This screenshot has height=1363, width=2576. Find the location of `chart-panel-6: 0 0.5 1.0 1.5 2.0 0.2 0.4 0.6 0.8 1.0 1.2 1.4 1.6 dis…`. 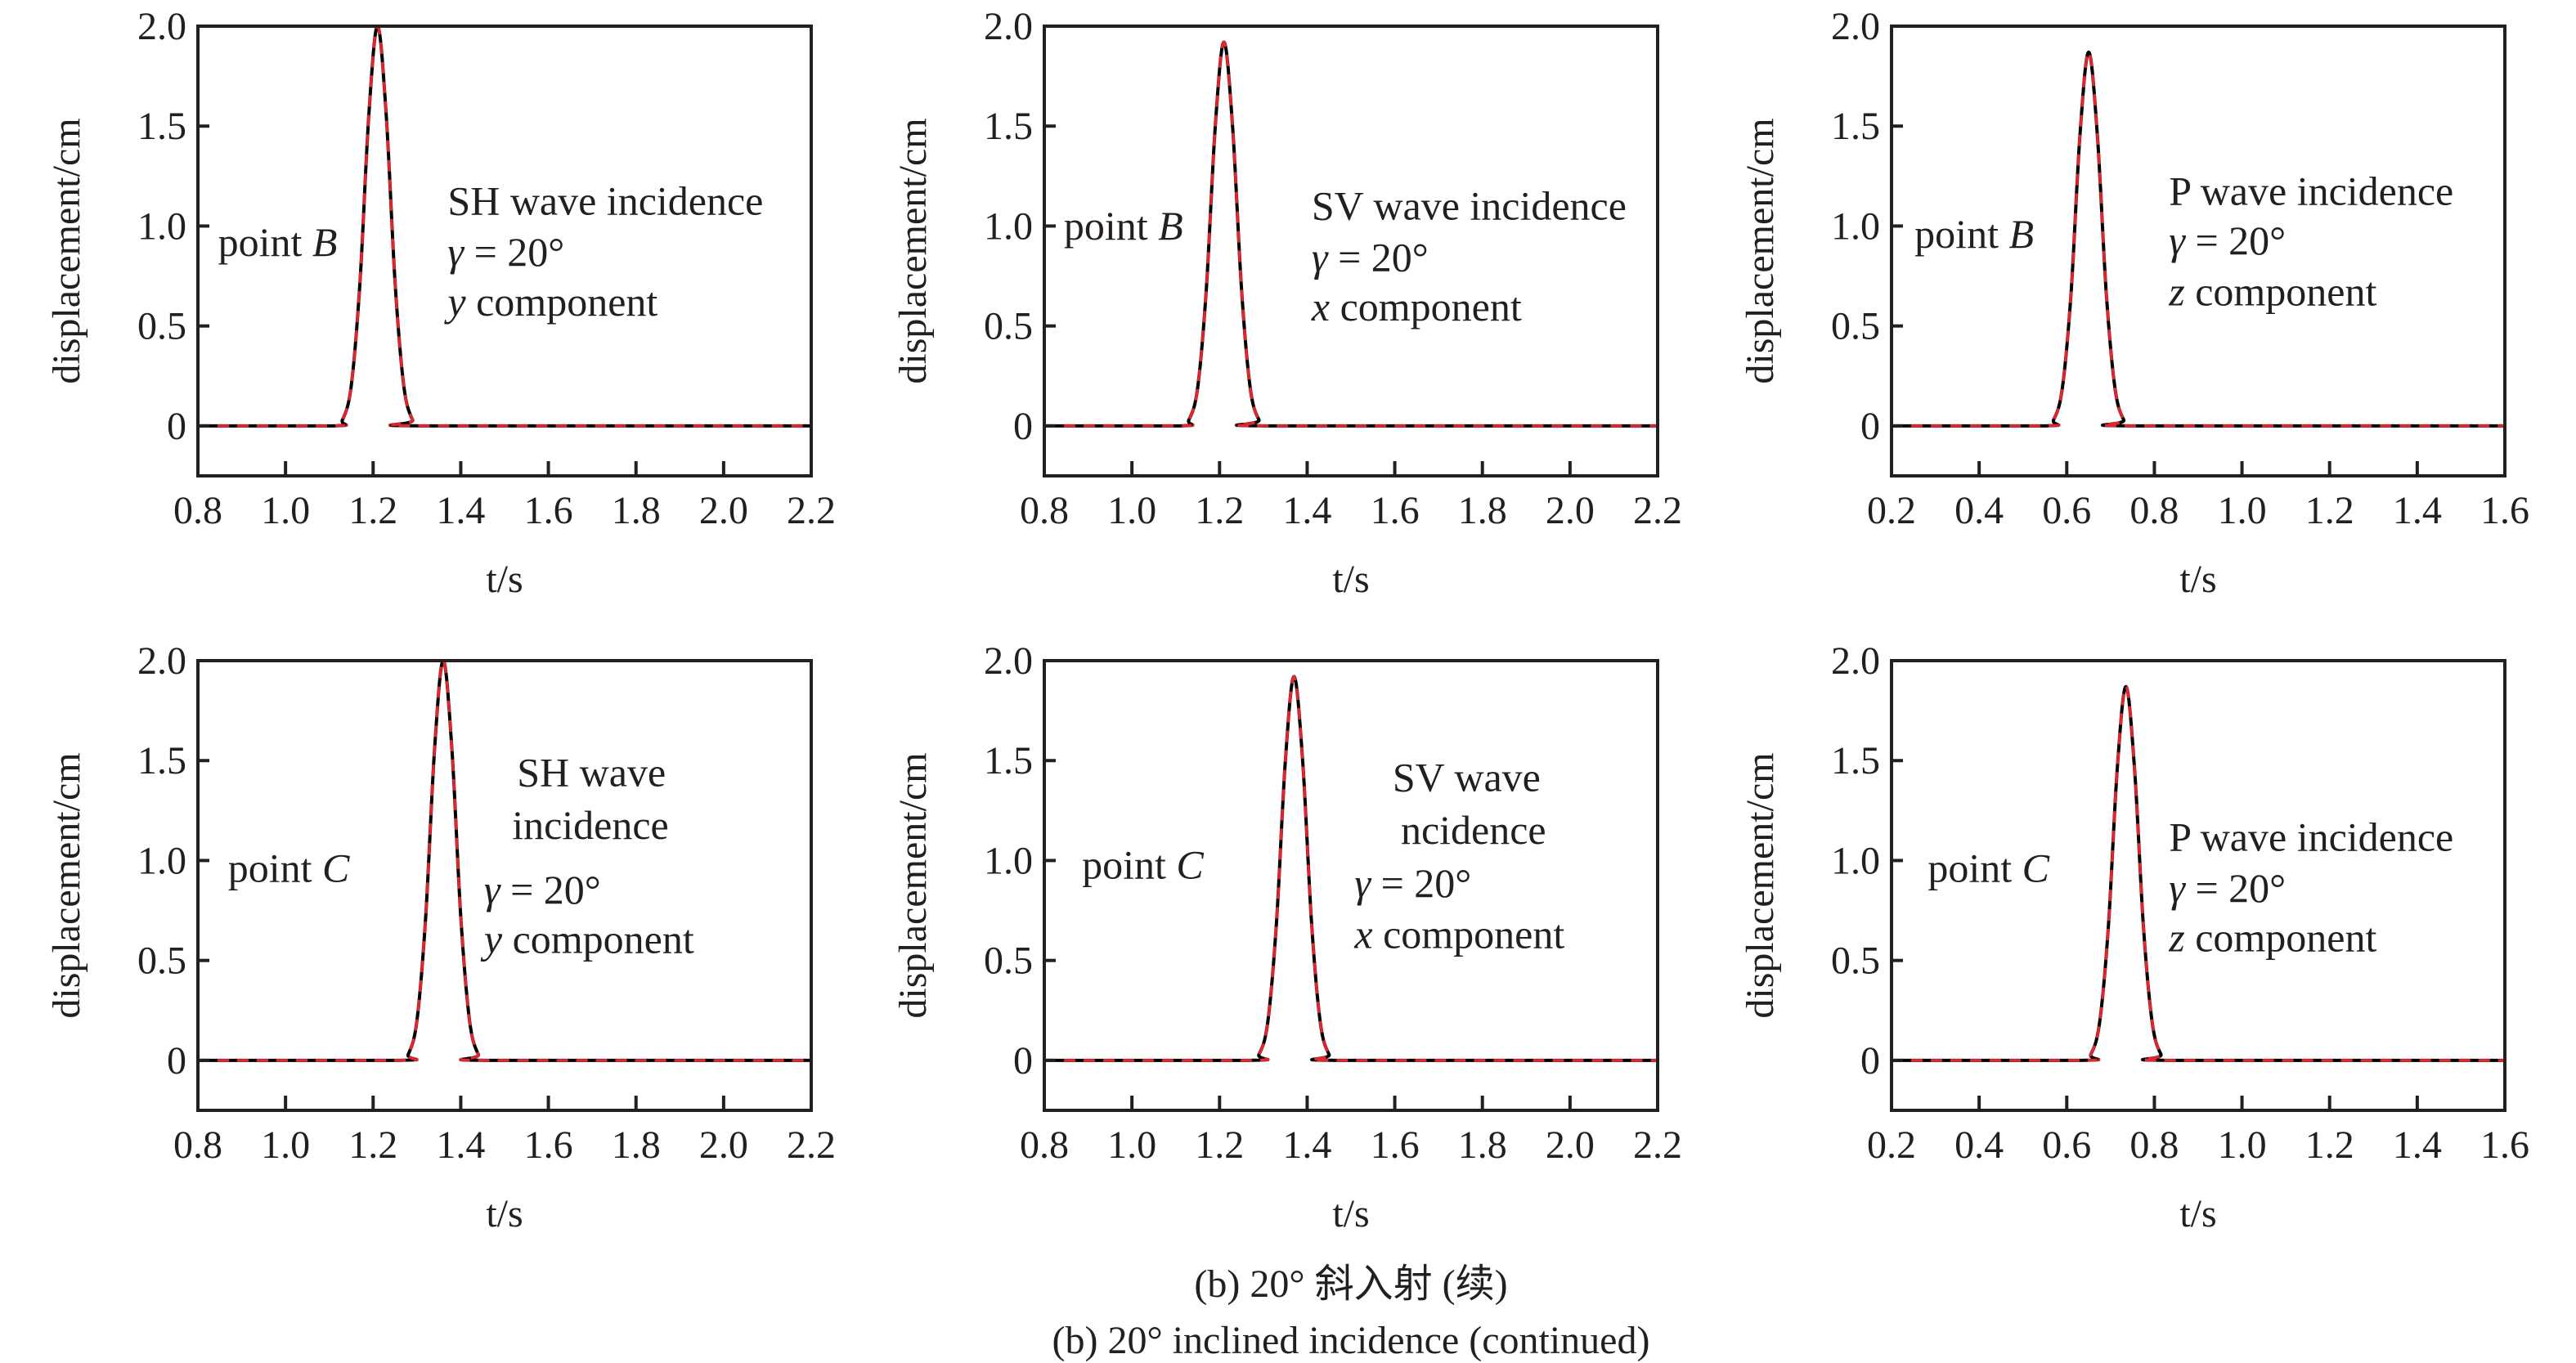

chart-panel-6: 0 0.5 1.0 1.5 2.0 0.2 0.4 0.6 0.8 1.0 1.2 1.4 1.6 dis… is located at coordinates (2134, 937).